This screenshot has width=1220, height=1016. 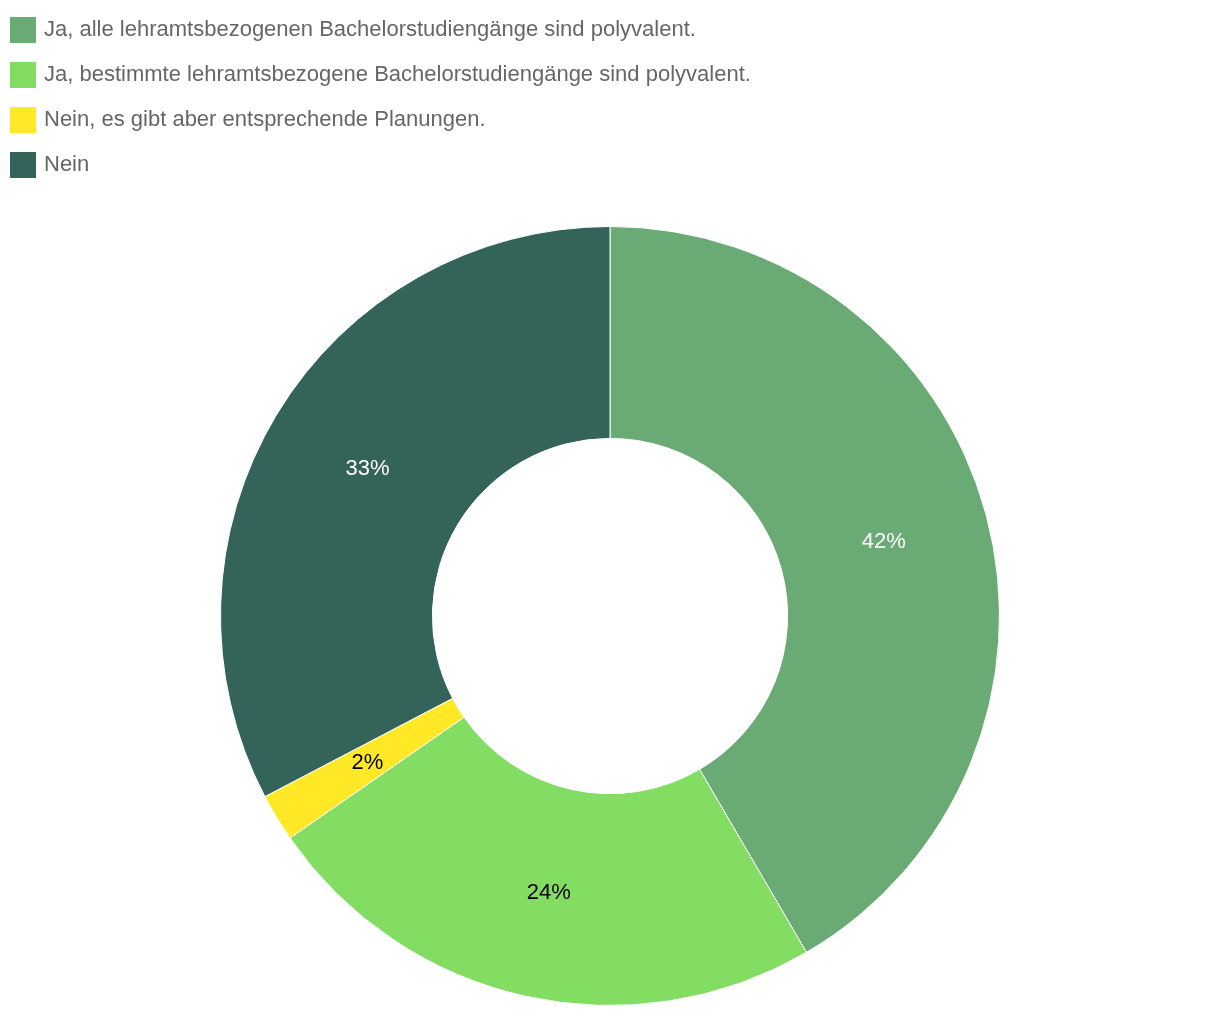 What do you see at coordinates (883, 540) in the screenshot?
I see `data-label: 42%` at bounding box center [883, 540].